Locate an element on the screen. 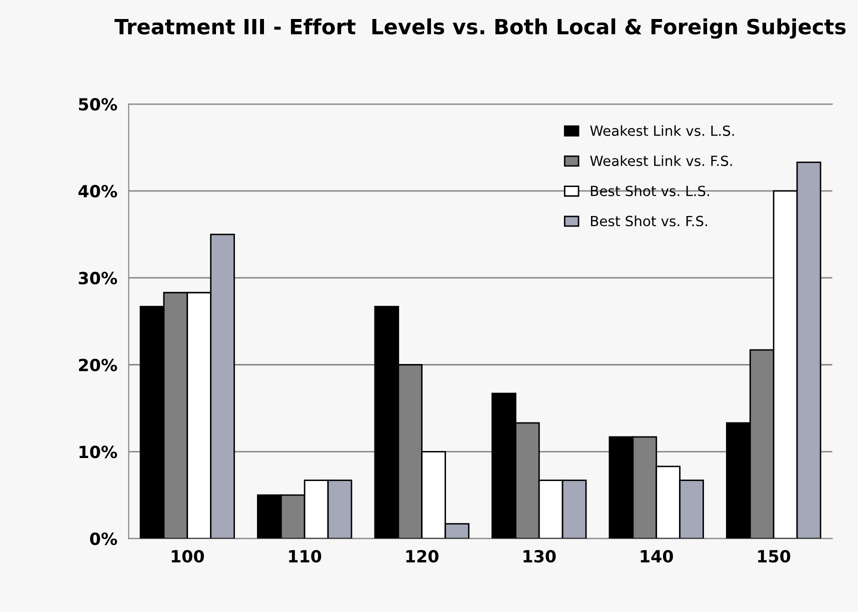  y-tick-label: 50% is located at coordinates (98, 104).